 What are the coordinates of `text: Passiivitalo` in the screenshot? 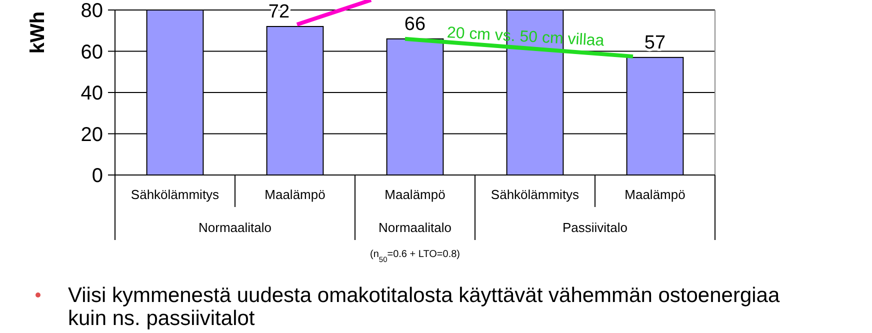 It's located at (595, 227).